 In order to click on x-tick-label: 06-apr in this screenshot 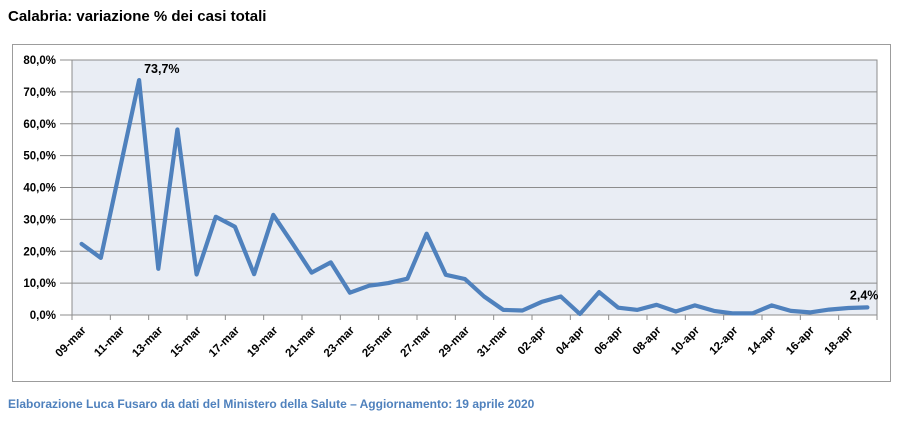, I will do `click(608, 340)`.